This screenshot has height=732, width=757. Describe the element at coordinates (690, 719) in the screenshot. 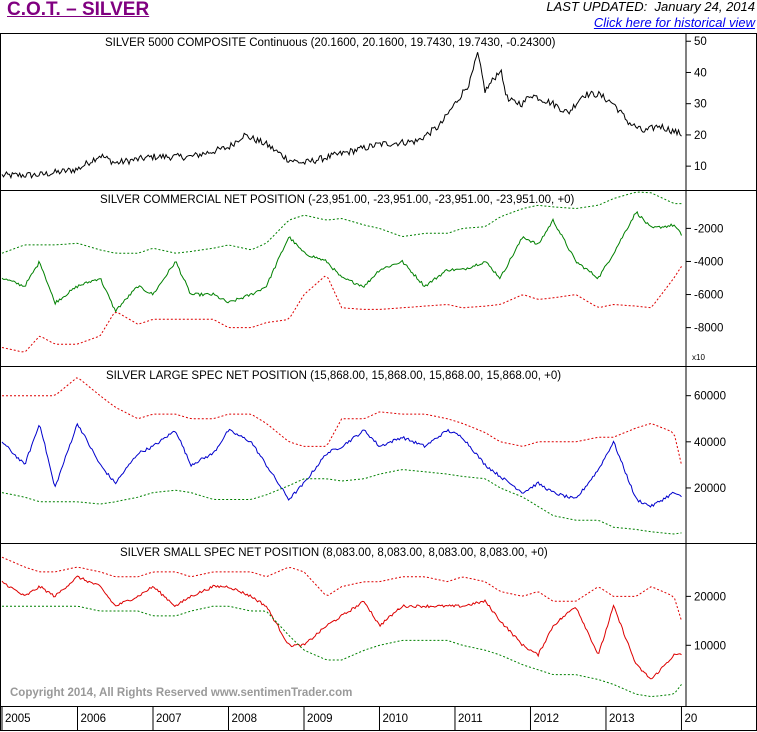

I see `x-tick-label: 20` at that location.